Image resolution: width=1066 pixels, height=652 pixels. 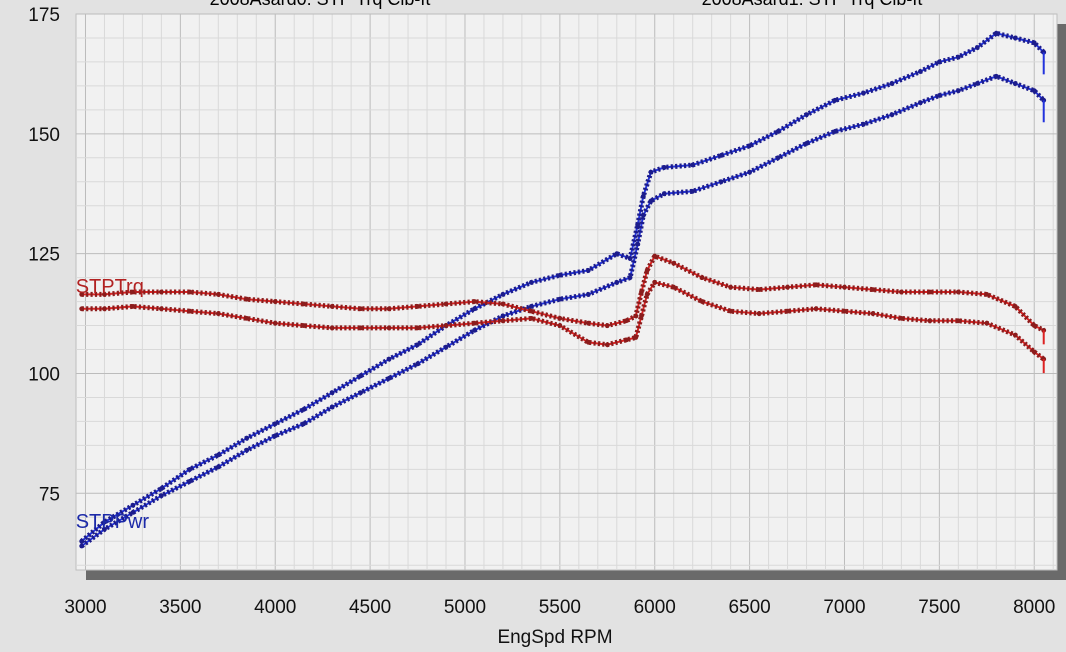 What do you see at coordinates (812, 4) in the screenshot?
I see `header-right-title: 2008Asard1: STP Trq Clb-ft` at bounding box center [812, 4].